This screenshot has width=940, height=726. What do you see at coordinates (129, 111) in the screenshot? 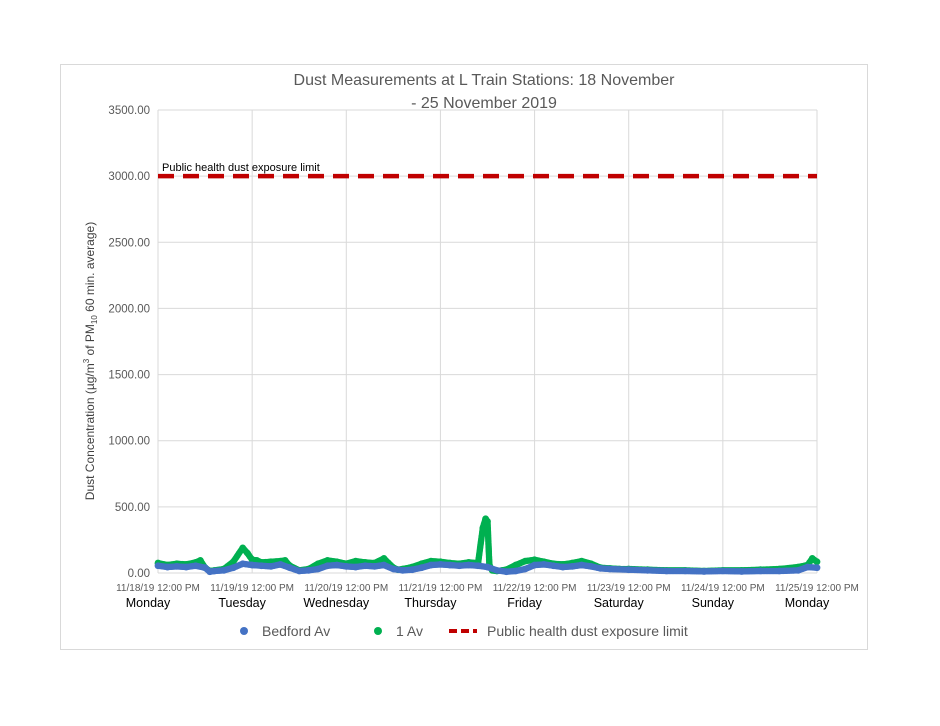
I see `y-tick-label: 3500.00` at bounding box center [129, 111].